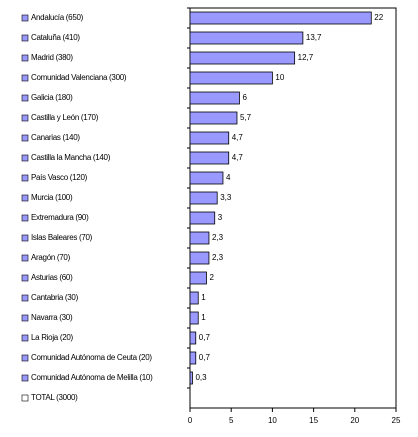 This screenshot has height=437, width=418. I want to click on category-label: Aragón (70), so click(51, 257).